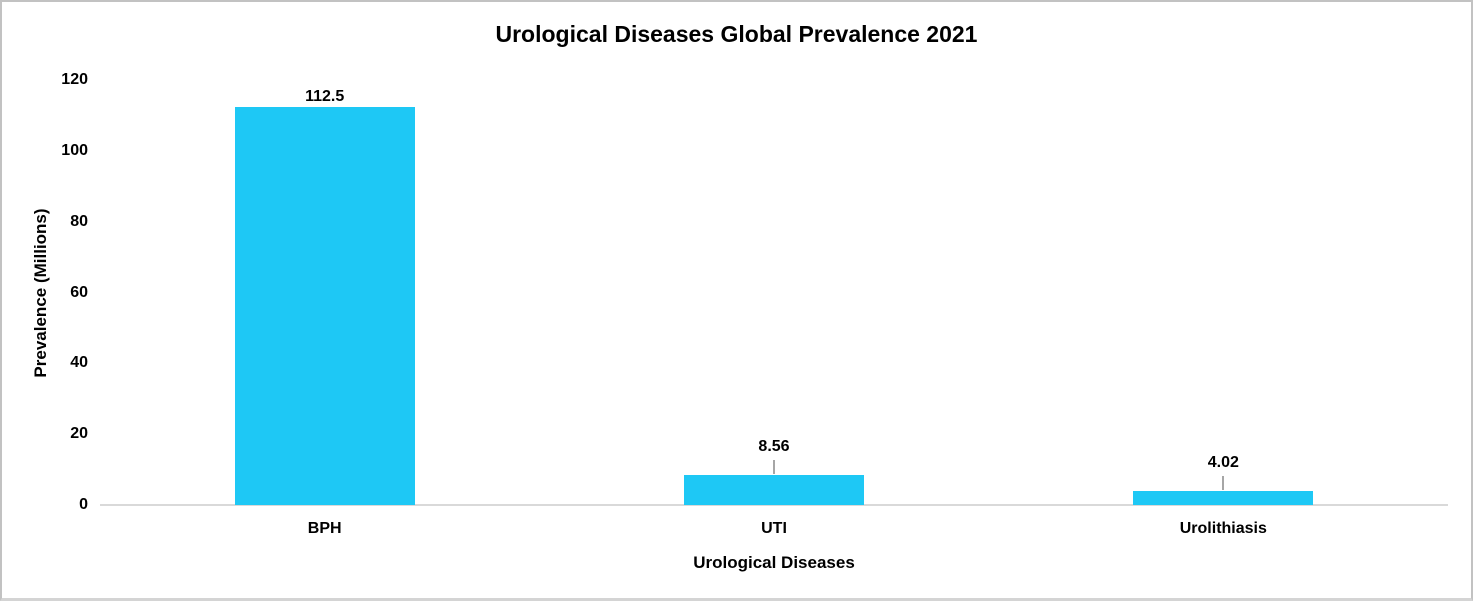 Image resolution: width=1473 pixels, height=601 pixels. I want to click on category-label-bph: BPH, so click(324, 528).